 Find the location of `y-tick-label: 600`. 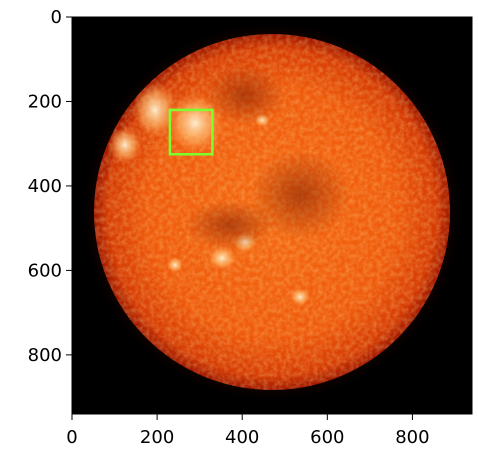

y-tick-label: 600 is located at coordinates (45, 270).